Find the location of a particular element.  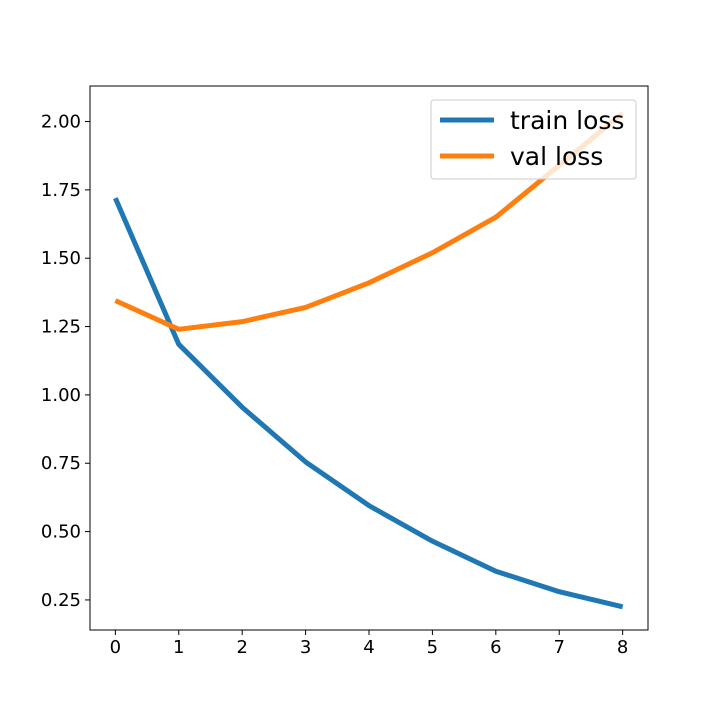

y-tick-label: 1.25 is located at coordinates (61, 327).